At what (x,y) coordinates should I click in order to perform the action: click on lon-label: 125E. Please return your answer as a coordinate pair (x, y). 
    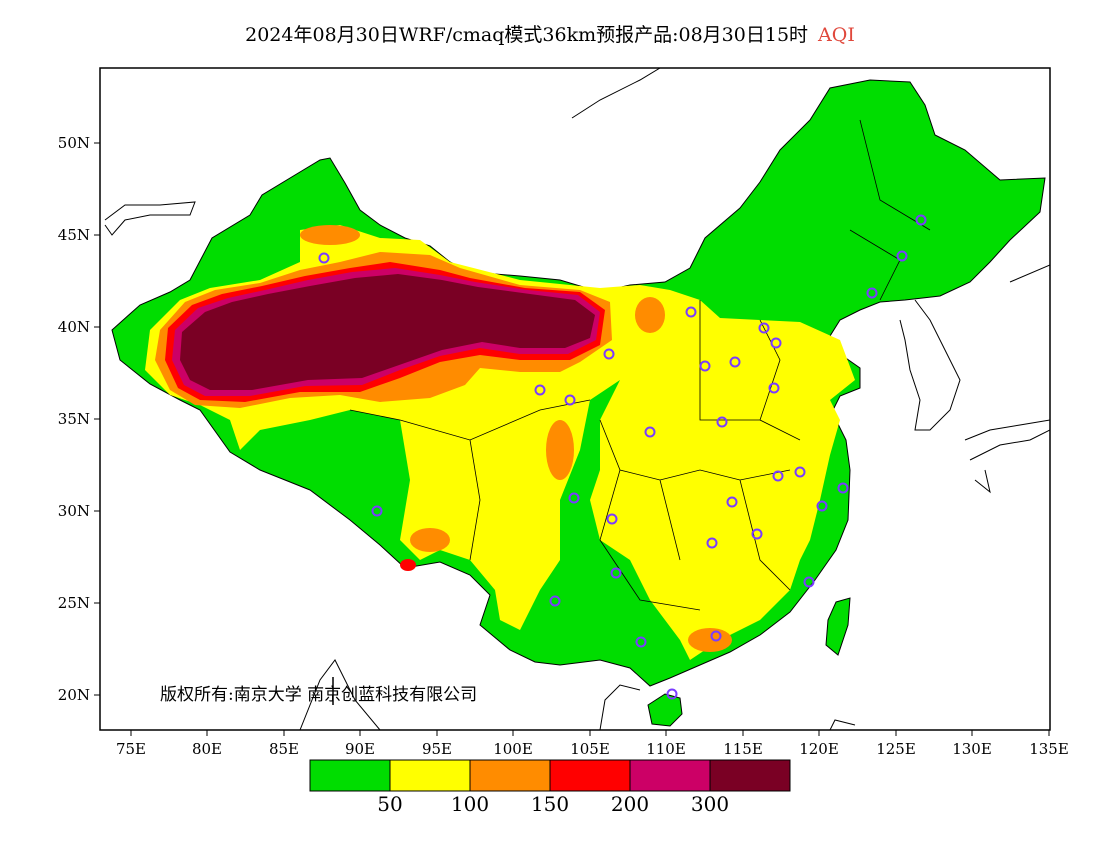
    Looking at the image, I should click on (896, 749).